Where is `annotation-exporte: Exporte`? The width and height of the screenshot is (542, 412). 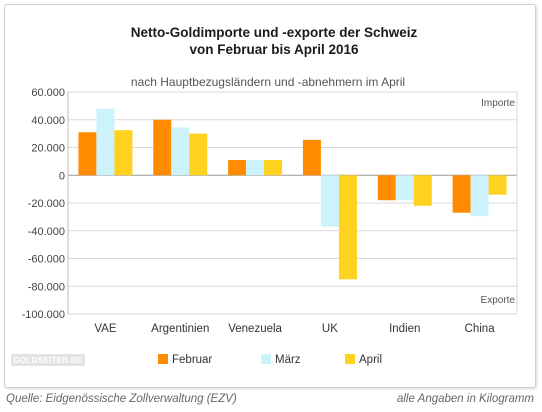 annotation-exporte: Exporte is located at coordinates (498, 300).